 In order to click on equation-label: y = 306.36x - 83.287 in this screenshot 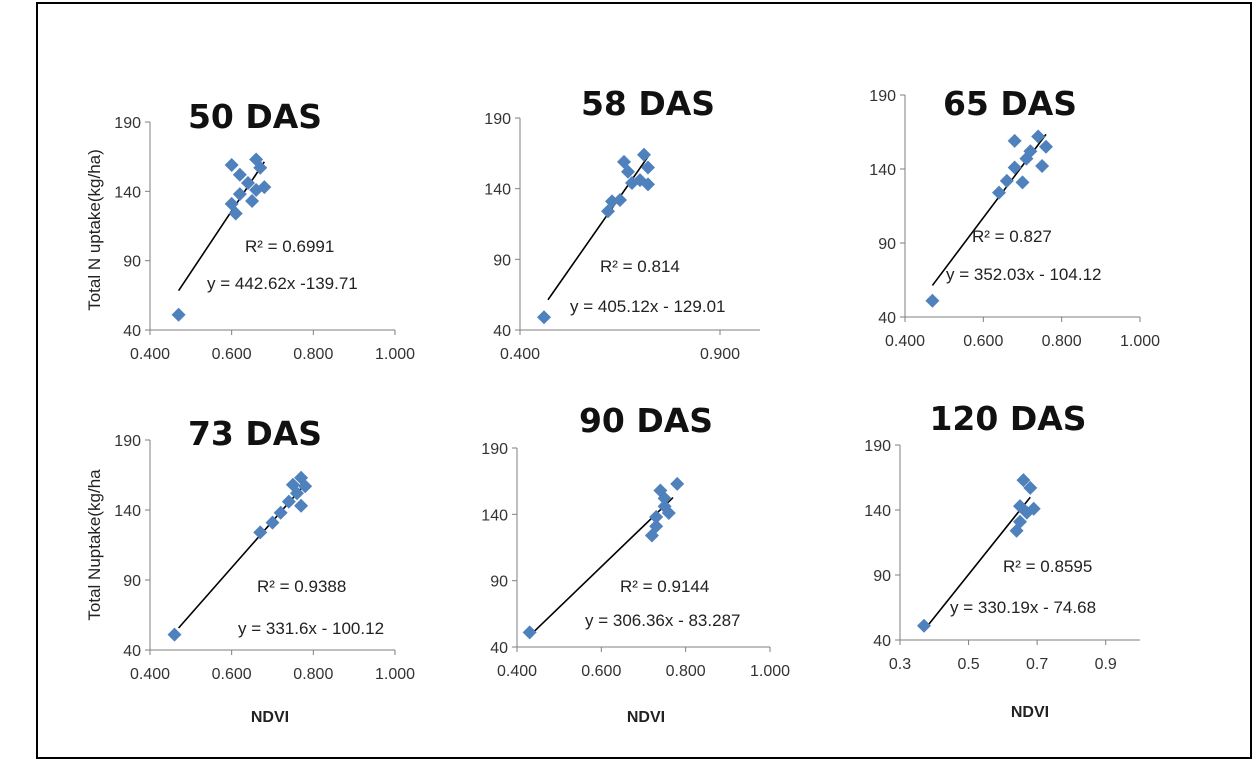, I will do `click(662, 620)`.